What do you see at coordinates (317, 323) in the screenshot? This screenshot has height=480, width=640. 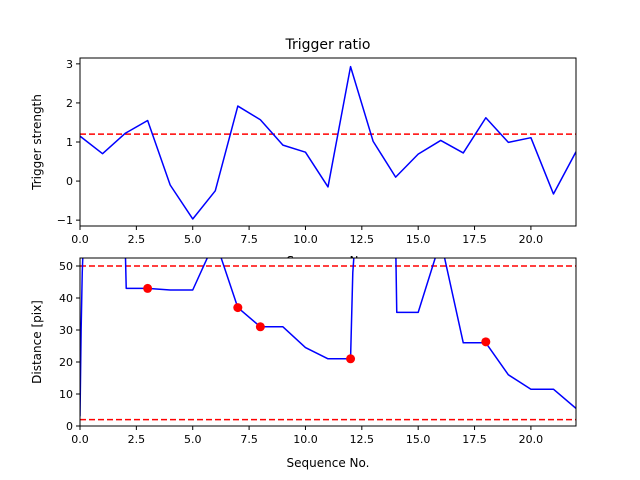 I see `data-markers` at bounding box center [317, 323].